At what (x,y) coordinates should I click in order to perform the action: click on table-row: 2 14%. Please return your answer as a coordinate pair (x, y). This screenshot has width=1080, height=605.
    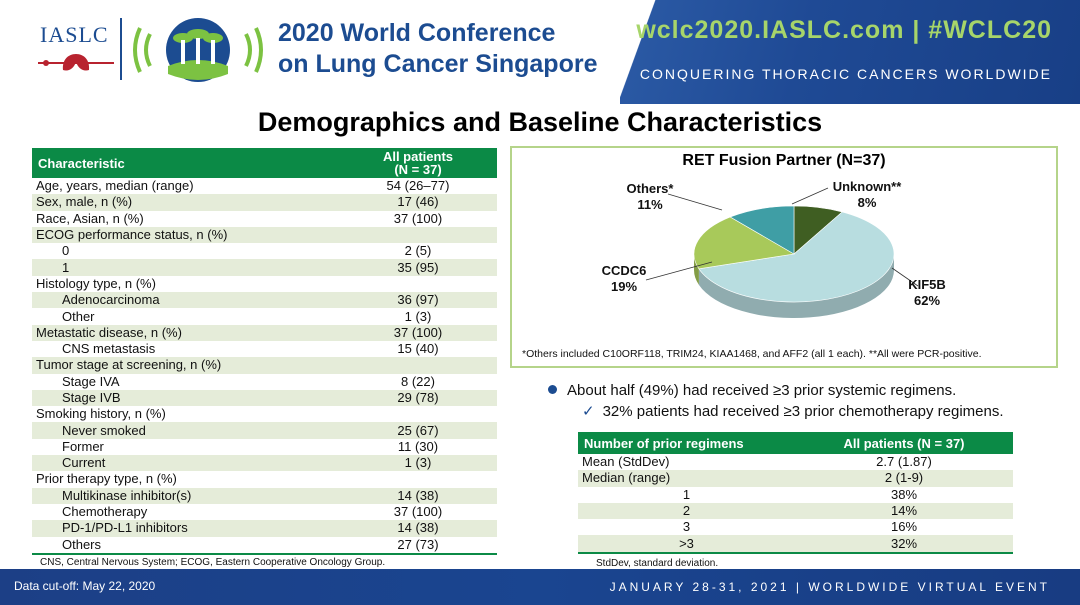
    Looking at the image, I should click on (795, 511).